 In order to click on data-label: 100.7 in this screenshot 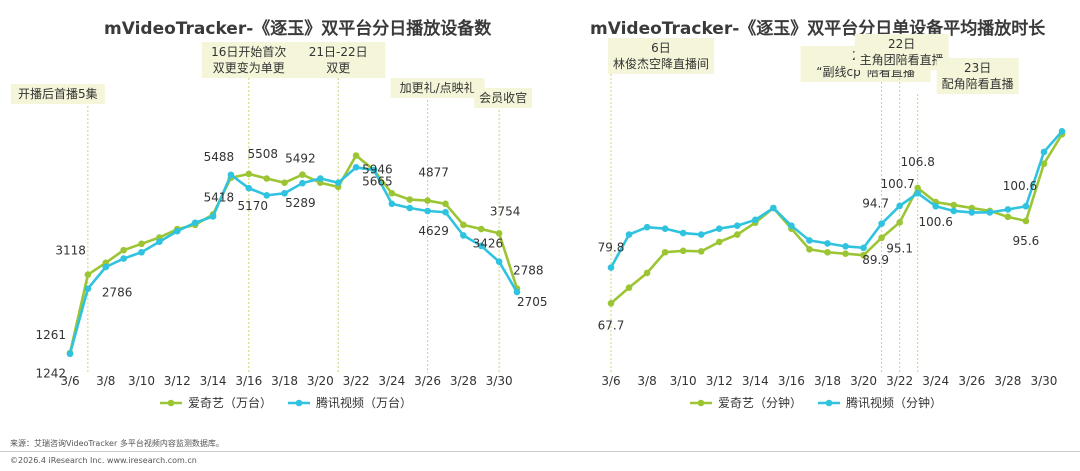, I will do `click(897, 184)`.